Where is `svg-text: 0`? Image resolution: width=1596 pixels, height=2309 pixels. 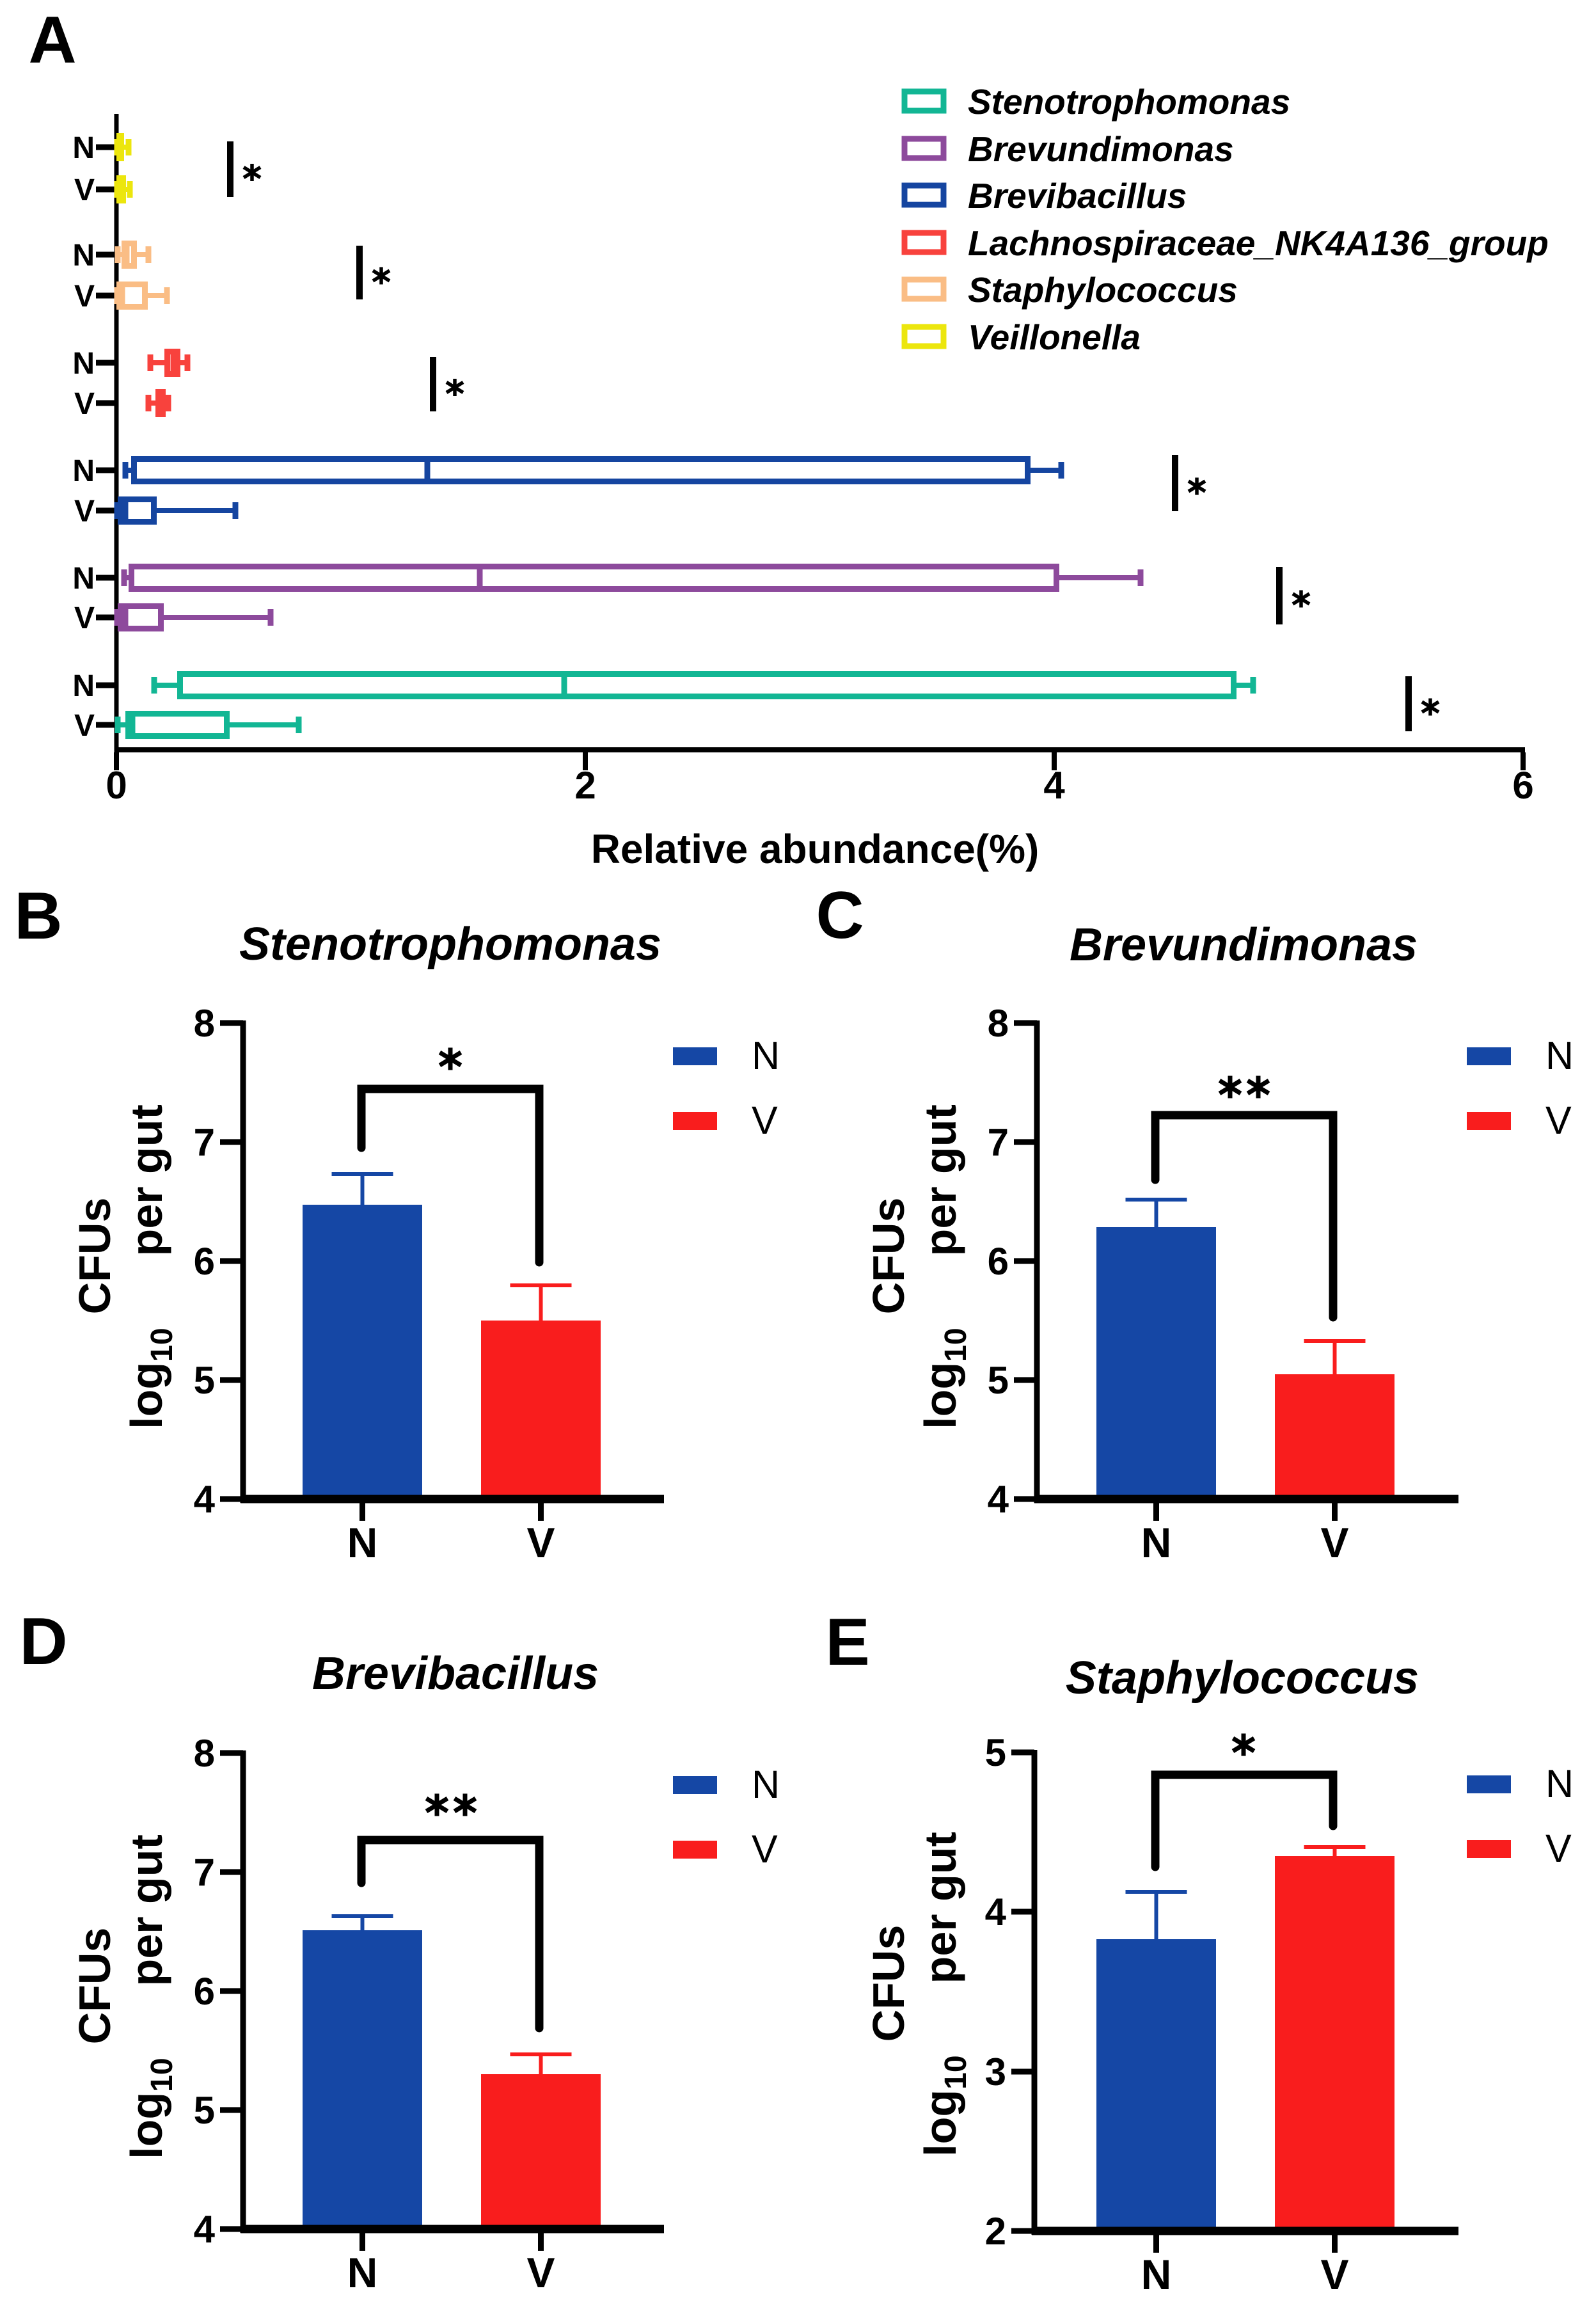 svg-text: 0 is located at coordinates (116, 785).